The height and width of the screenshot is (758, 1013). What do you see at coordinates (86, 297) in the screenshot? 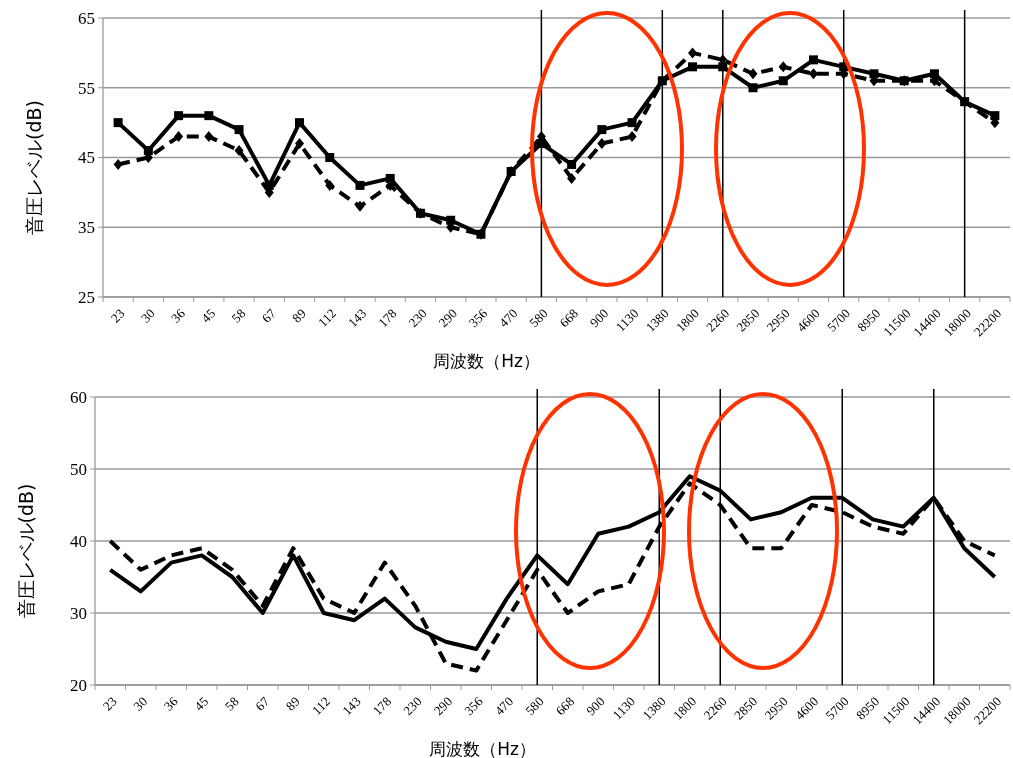
I see `y-tick-label: 25` at bounding box center [86, 297].